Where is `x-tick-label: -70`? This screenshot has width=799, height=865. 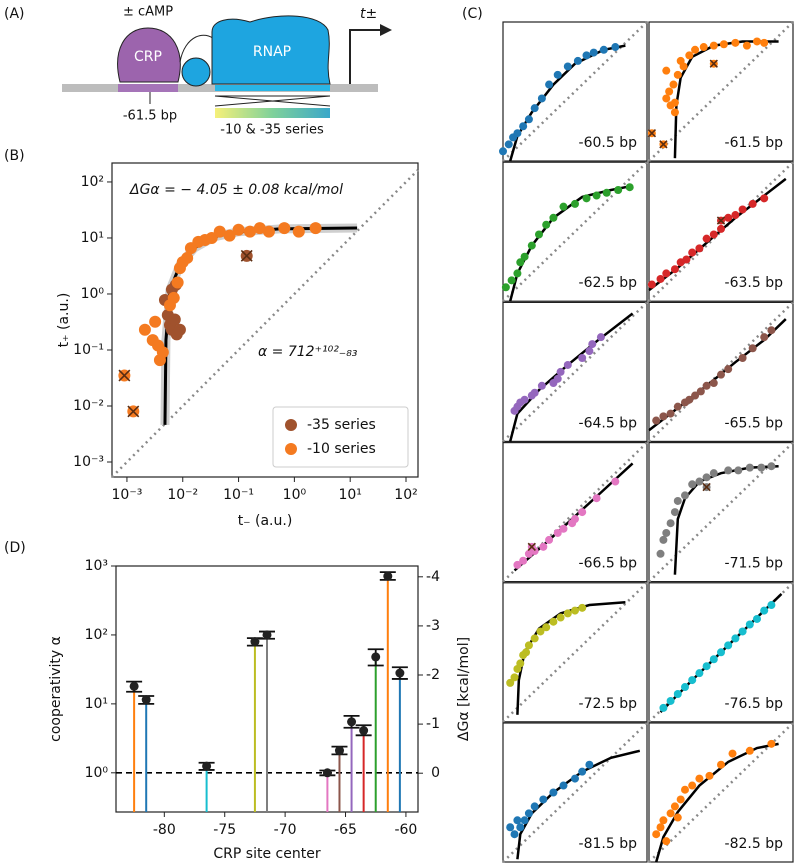
x-tick-label: -70 is located at coordinates (285, 830).